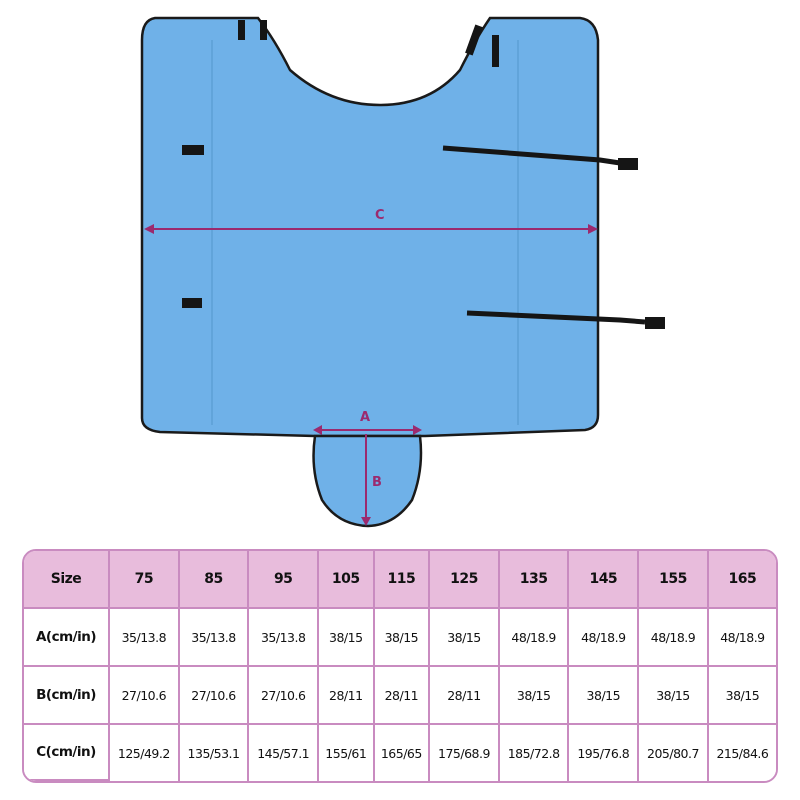 The height and width of the screenshot is (800, 800). I want to click on tail-flap, so click(367, 481).